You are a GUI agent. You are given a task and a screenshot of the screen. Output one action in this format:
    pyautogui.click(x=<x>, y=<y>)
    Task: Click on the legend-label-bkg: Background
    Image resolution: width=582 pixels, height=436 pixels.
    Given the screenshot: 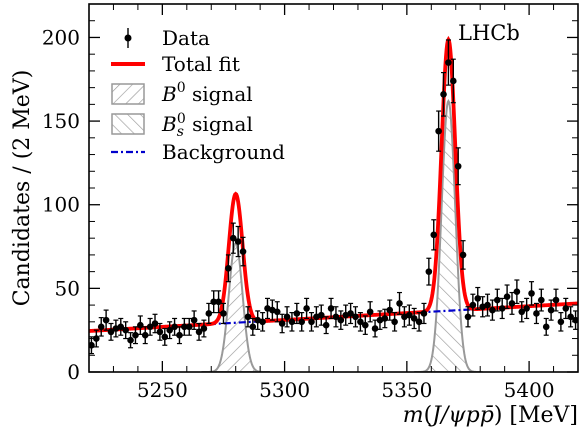 What is the action you would take?
    pyautogui.click(x=223, y=152)
    